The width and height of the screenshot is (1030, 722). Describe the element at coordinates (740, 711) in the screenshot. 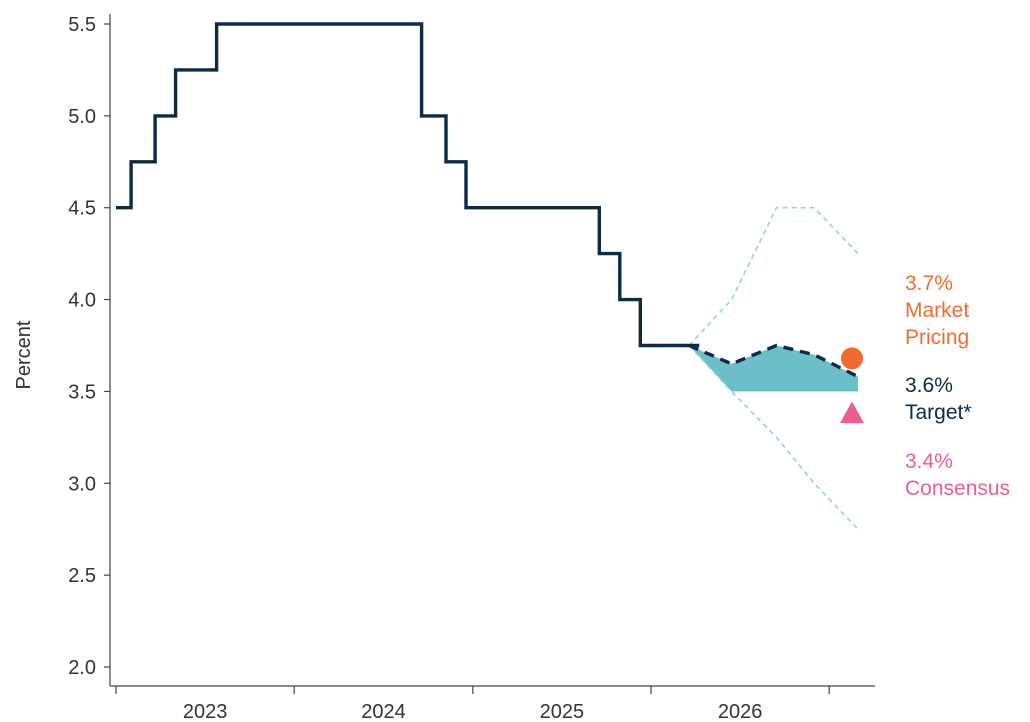

I see `x-tick-label: 2026` at that location.